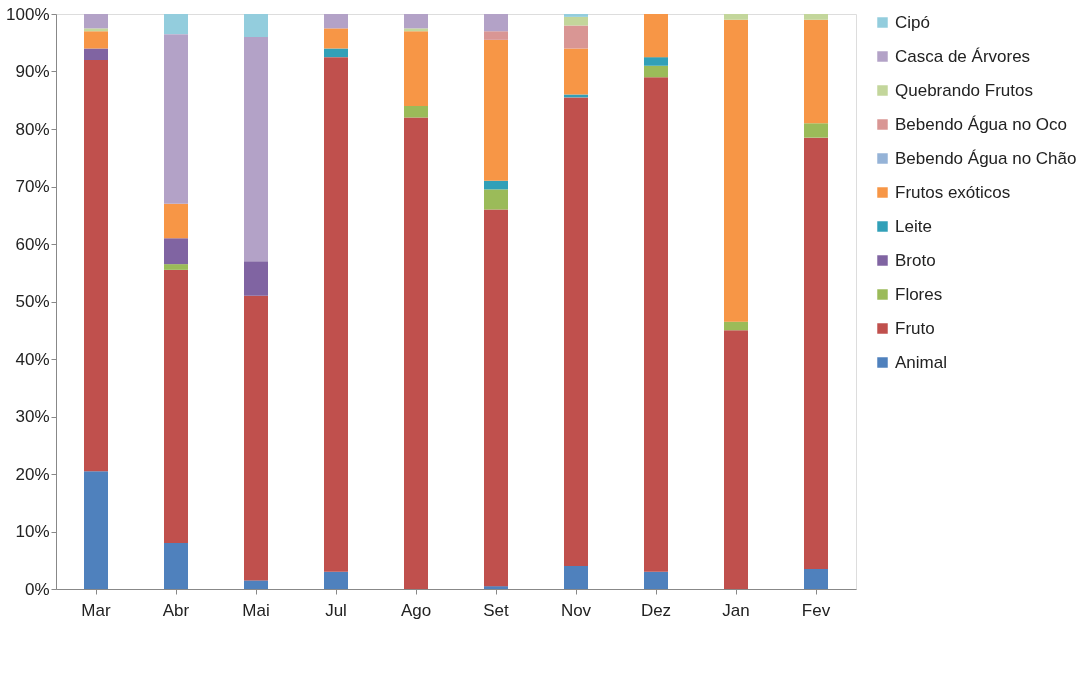 Image resolution: width=1086 pixels, height=696 pixels. What do you see at coordinates (912, 22) in the screenshot?
I see `legend-label: Cipó` at bounding box center [912, 22].